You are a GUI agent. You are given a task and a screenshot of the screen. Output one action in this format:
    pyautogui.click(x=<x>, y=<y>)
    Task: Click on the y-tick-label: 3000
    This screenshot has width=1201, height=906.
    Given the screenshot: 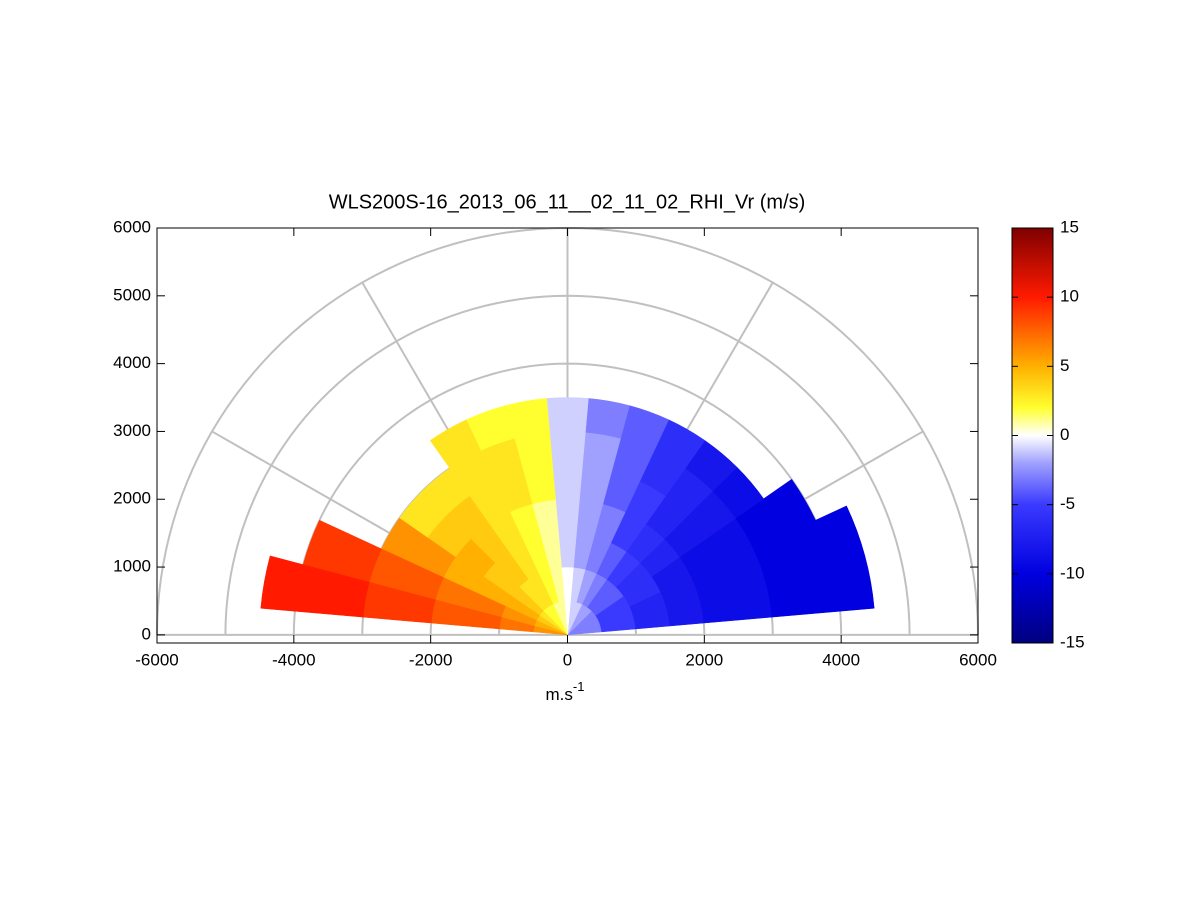 What is the action you would take?
    pyautogui.click(x=132, y=430)
    